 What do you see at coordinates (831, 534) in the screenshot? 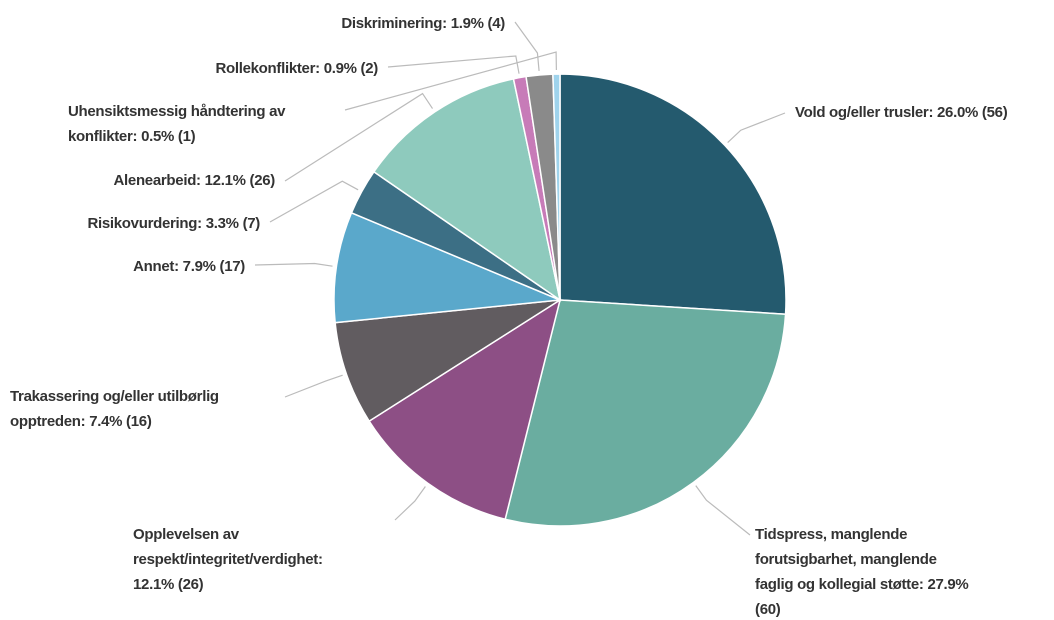
I see `slice-label: Tidspress, manglende` at bounding box center [831, 534].